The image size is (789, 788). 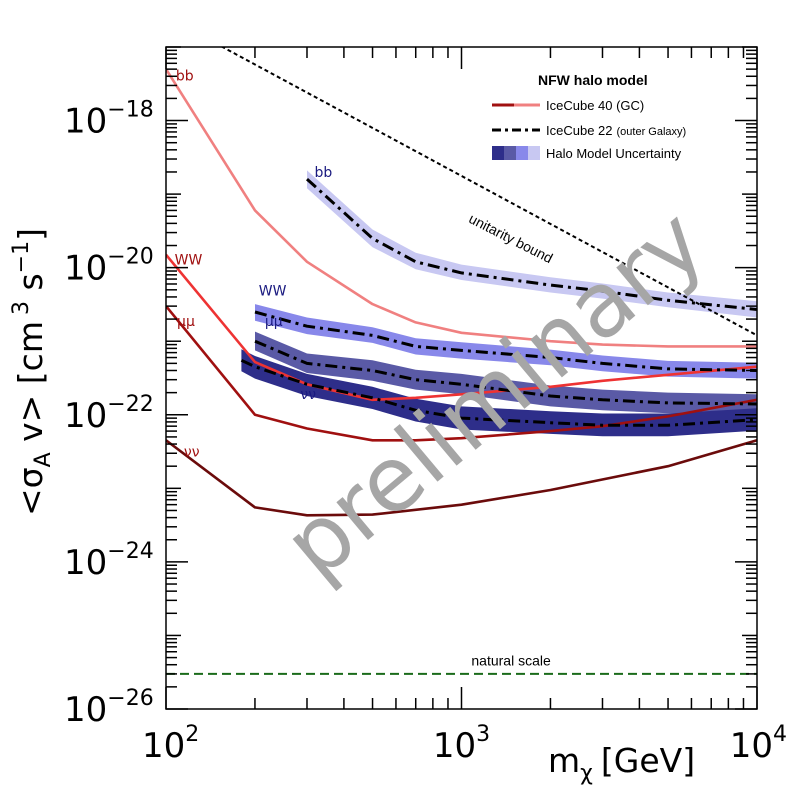 I want to click on legend-label-icecube40: IceCube 40 (GC), so click(x=595, y=105).